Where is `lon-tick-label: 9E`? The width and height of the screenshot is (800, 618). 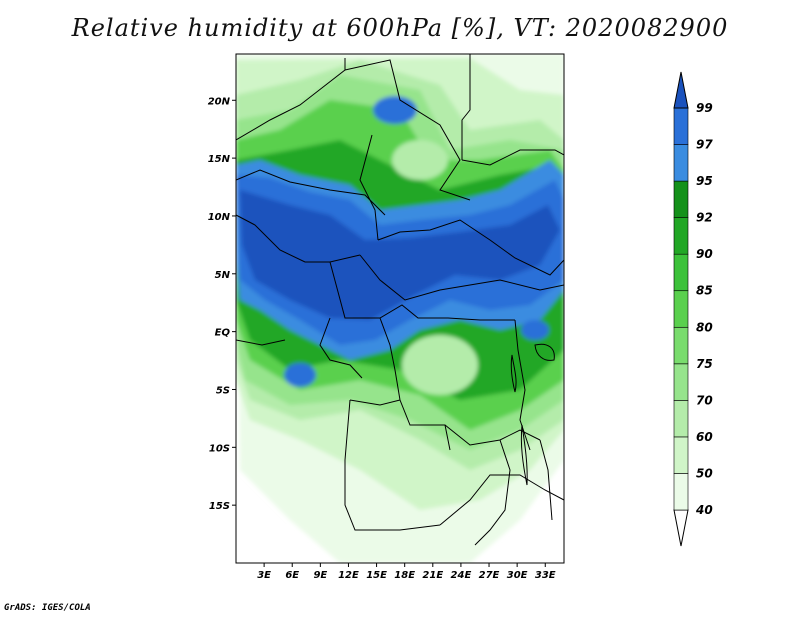
lon-tick-label: 9E is located at coordinates (320, 575).